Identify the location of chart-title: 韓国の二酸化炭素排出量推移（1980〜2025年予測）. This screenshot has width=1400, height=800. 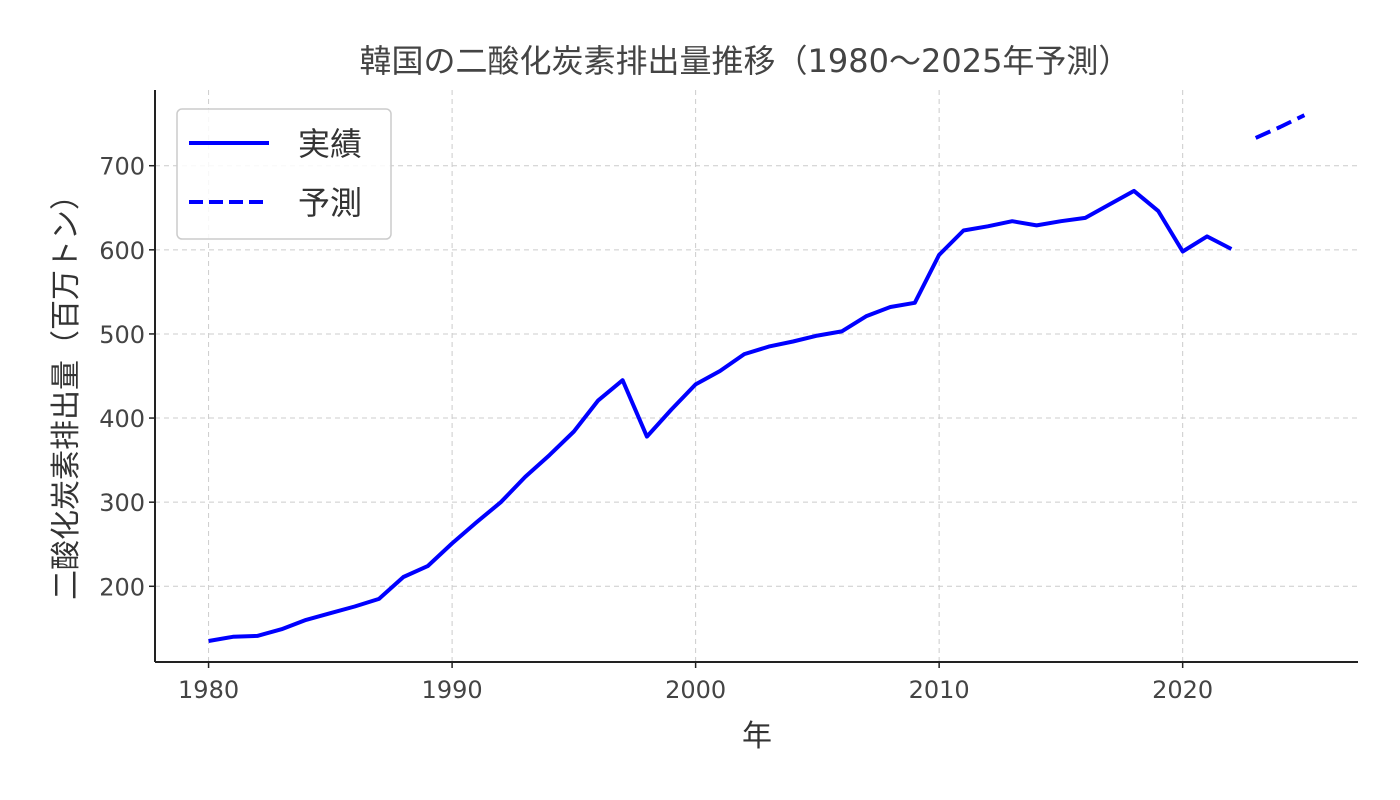
(745, 61).